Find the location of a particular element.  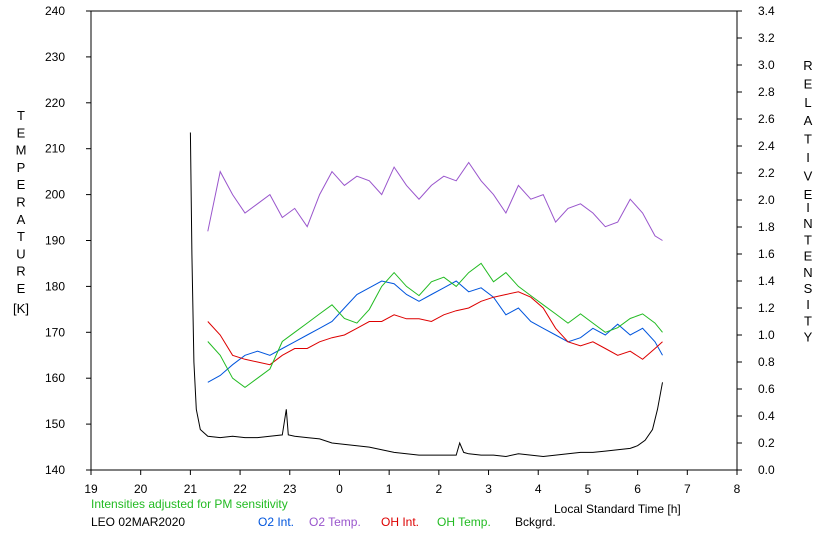

left-tick-label: 150 is located at coordinates (55, 424).